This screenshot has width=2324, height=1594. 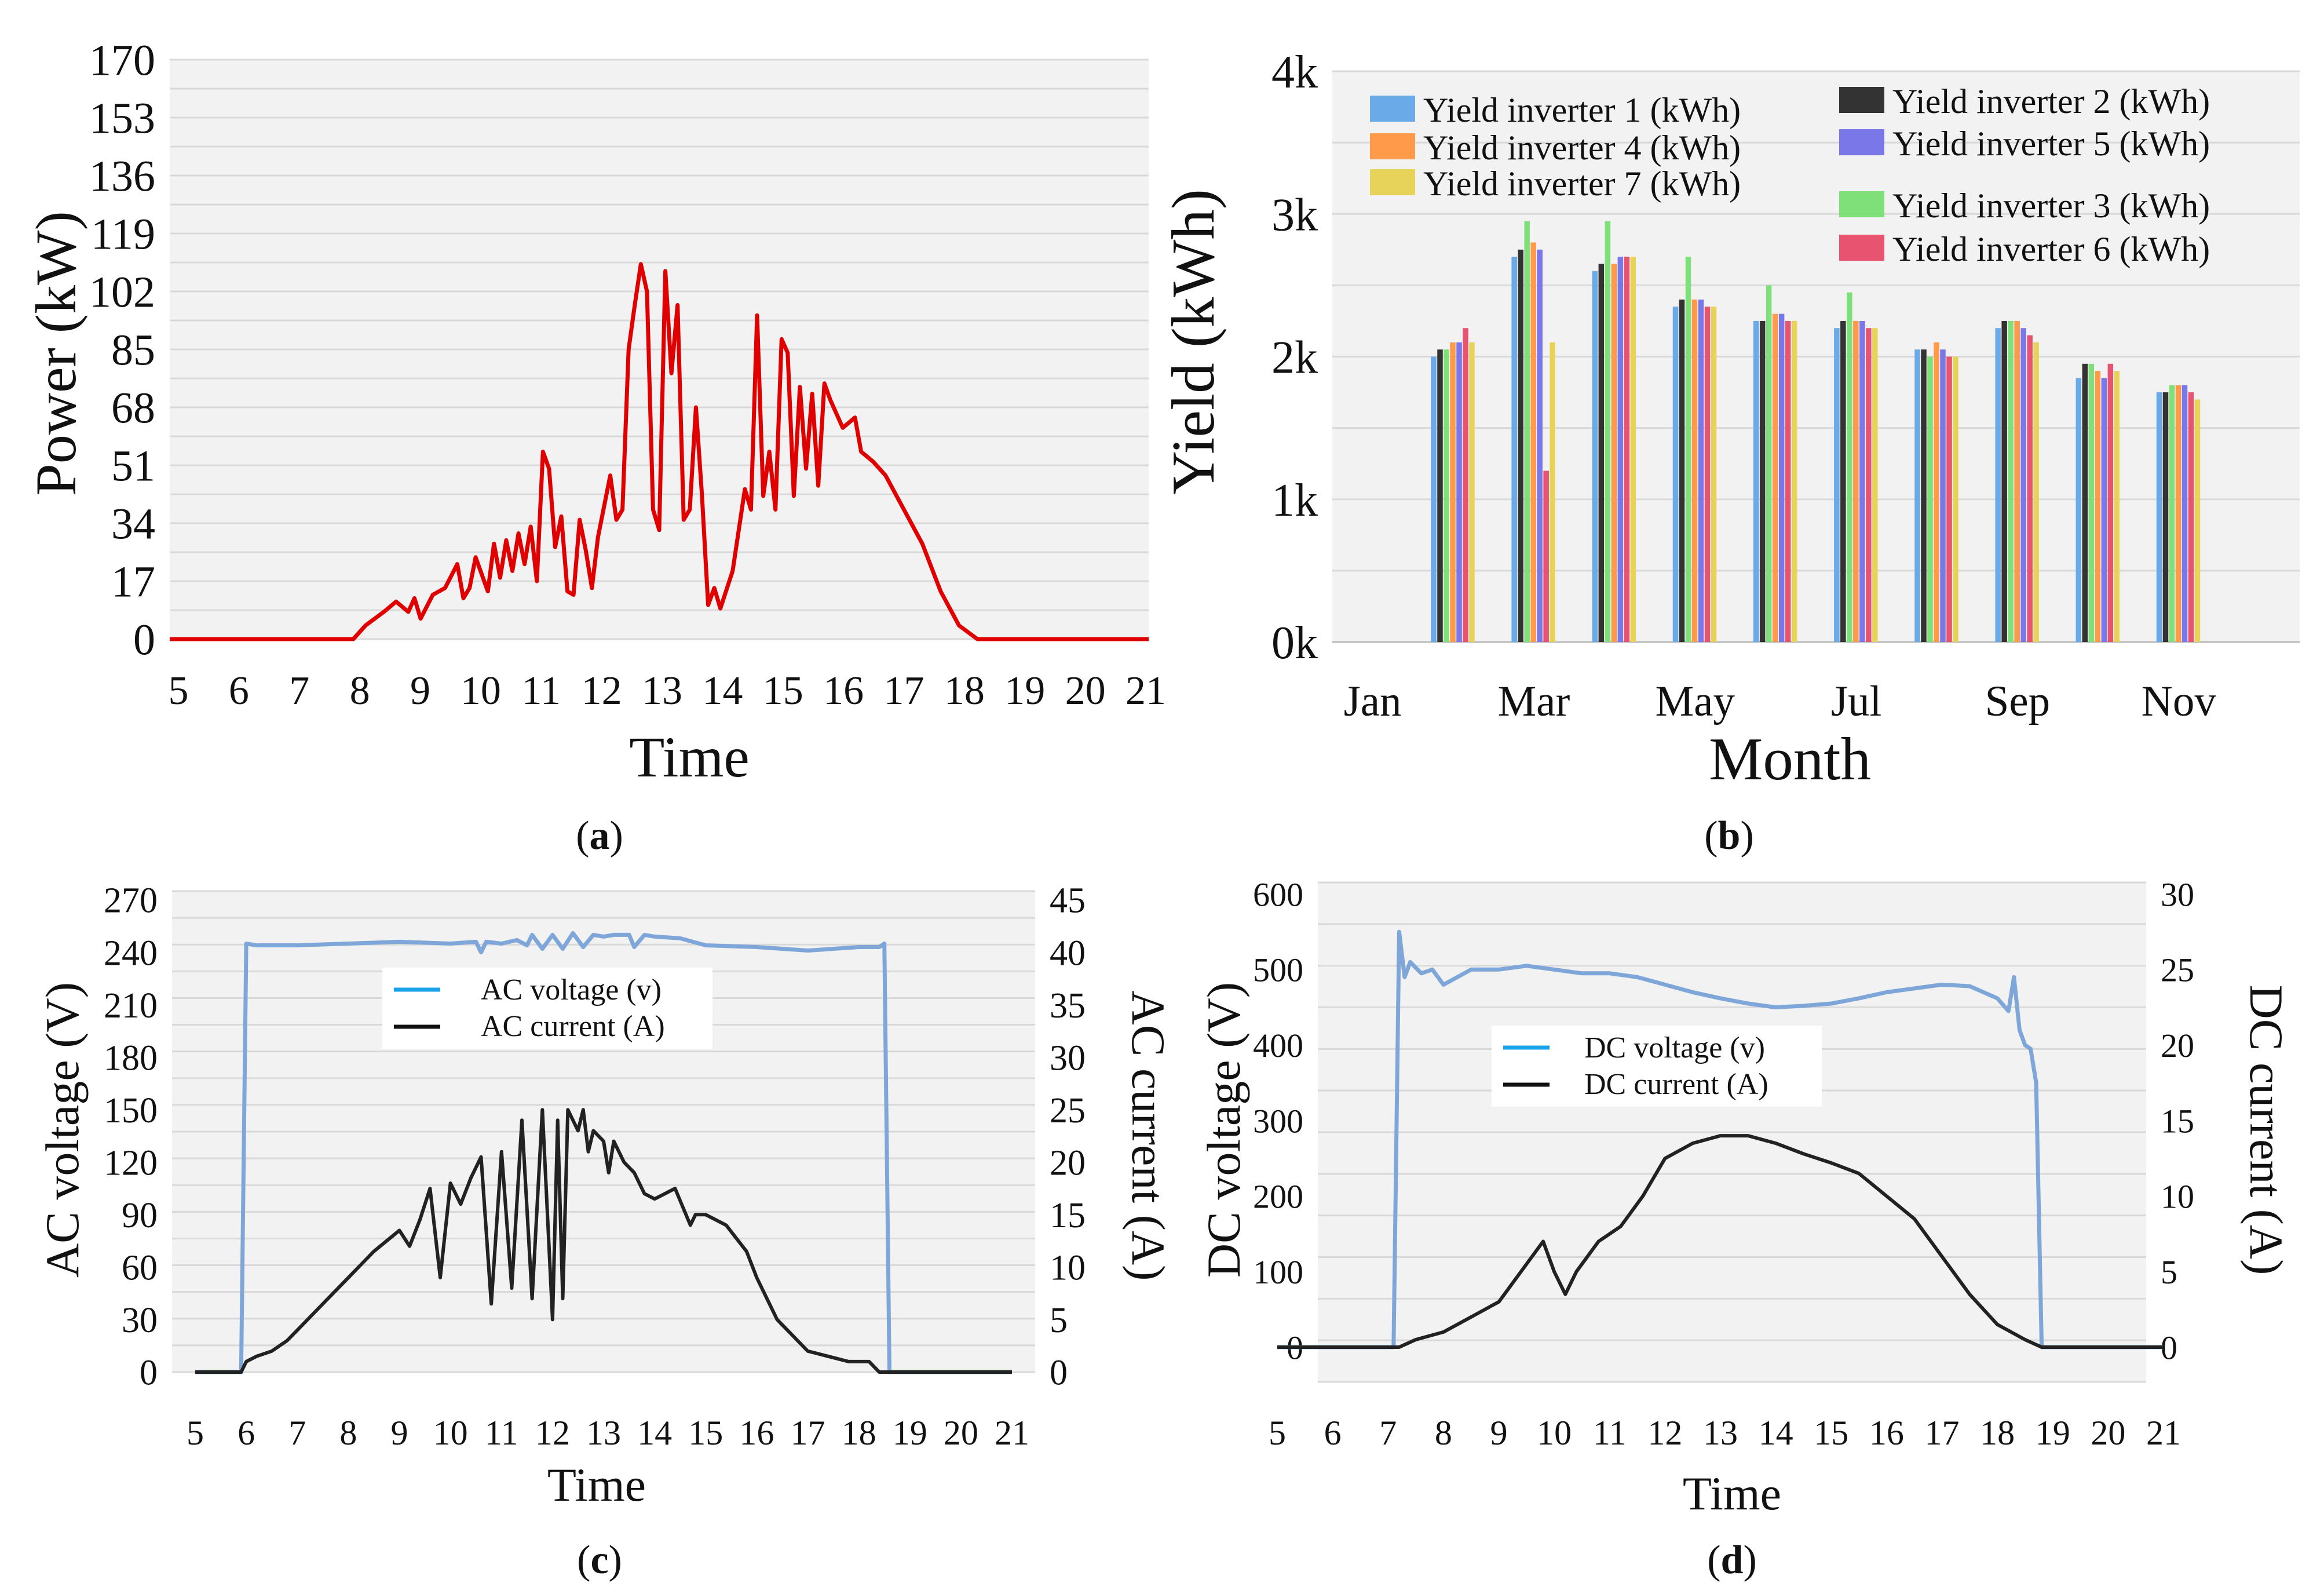 What do you see at coordinates (1729, 836) in the screenshot?
I see `b-panel-label: (b)` at bounding box center [1729, 836].